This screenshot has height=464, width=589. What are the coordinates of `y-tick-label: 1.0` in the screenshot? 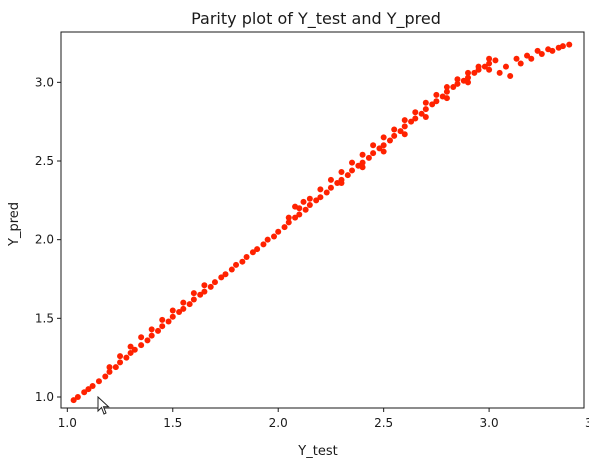 It's located at (44, 397).